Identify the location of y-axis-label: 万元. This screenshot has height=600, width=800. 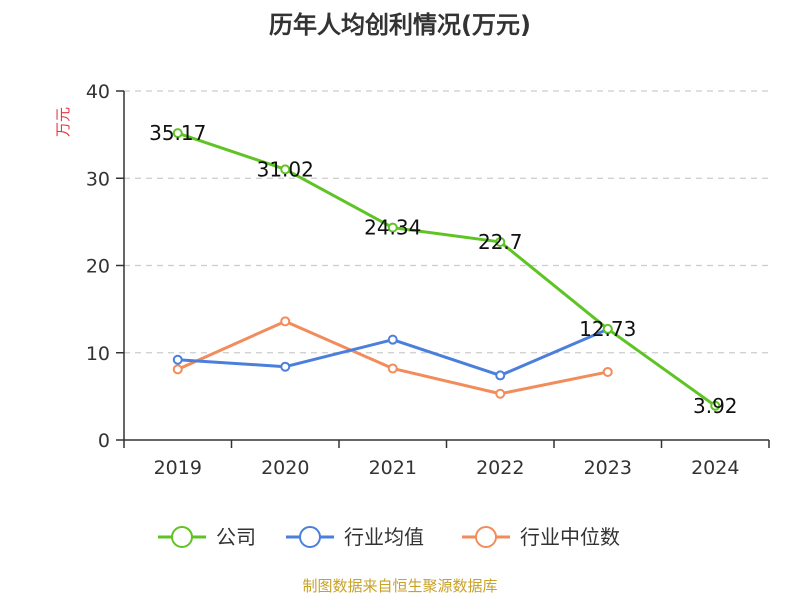
(63, 122).